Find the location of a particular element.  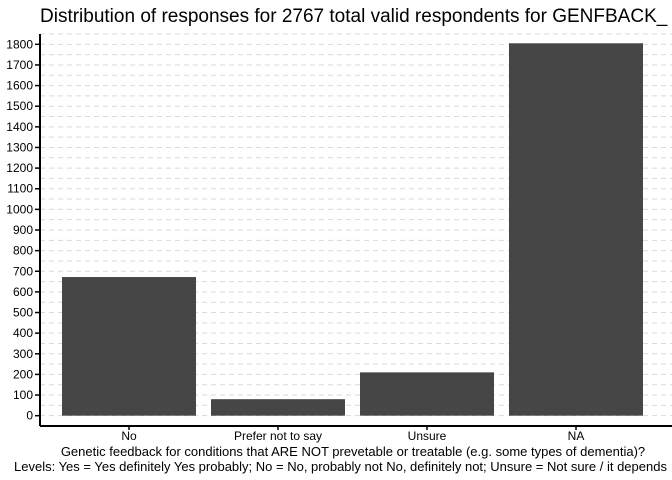

y-tick-label: 1400 is located at coordinates (19, 127).